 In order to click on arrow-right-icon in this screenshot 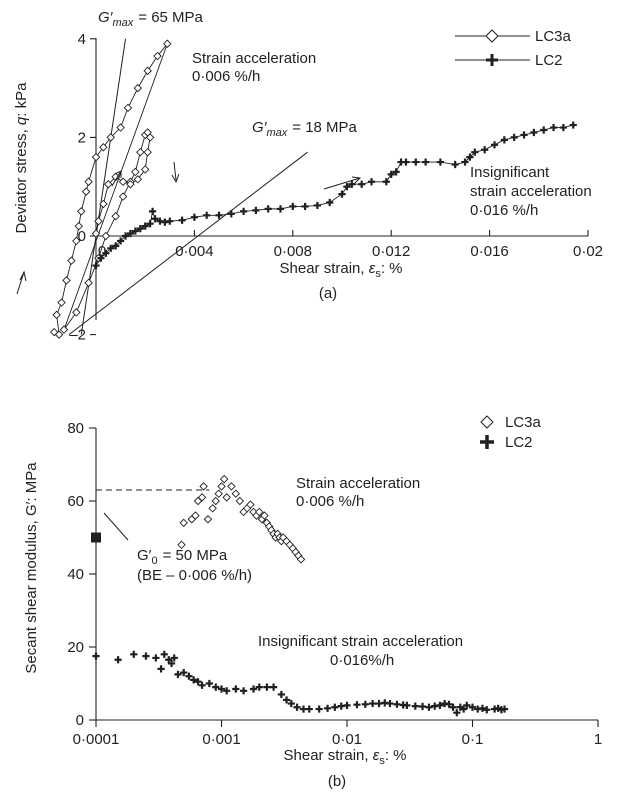, I will do `click(342, 183)`.